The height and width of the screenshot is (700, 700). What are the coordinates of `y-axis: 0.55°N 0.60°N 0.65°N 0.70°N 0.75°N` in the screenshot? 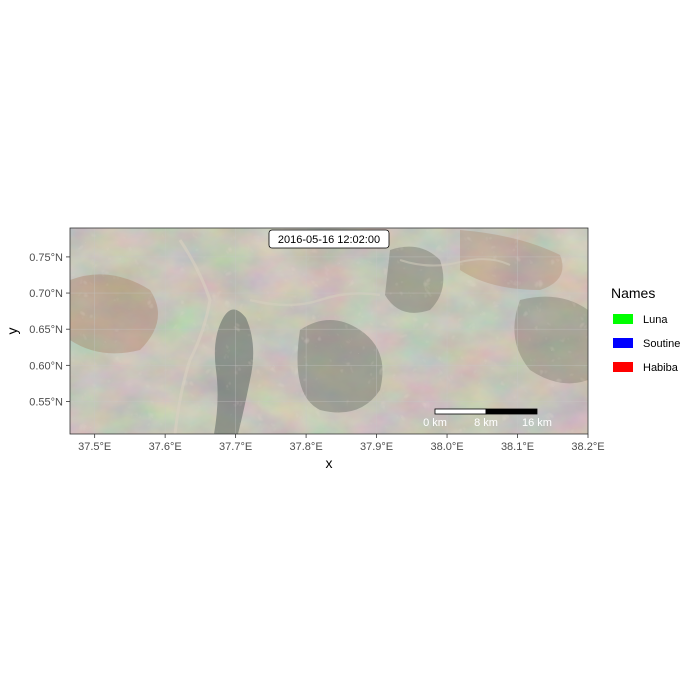 It's located at (49, 330).